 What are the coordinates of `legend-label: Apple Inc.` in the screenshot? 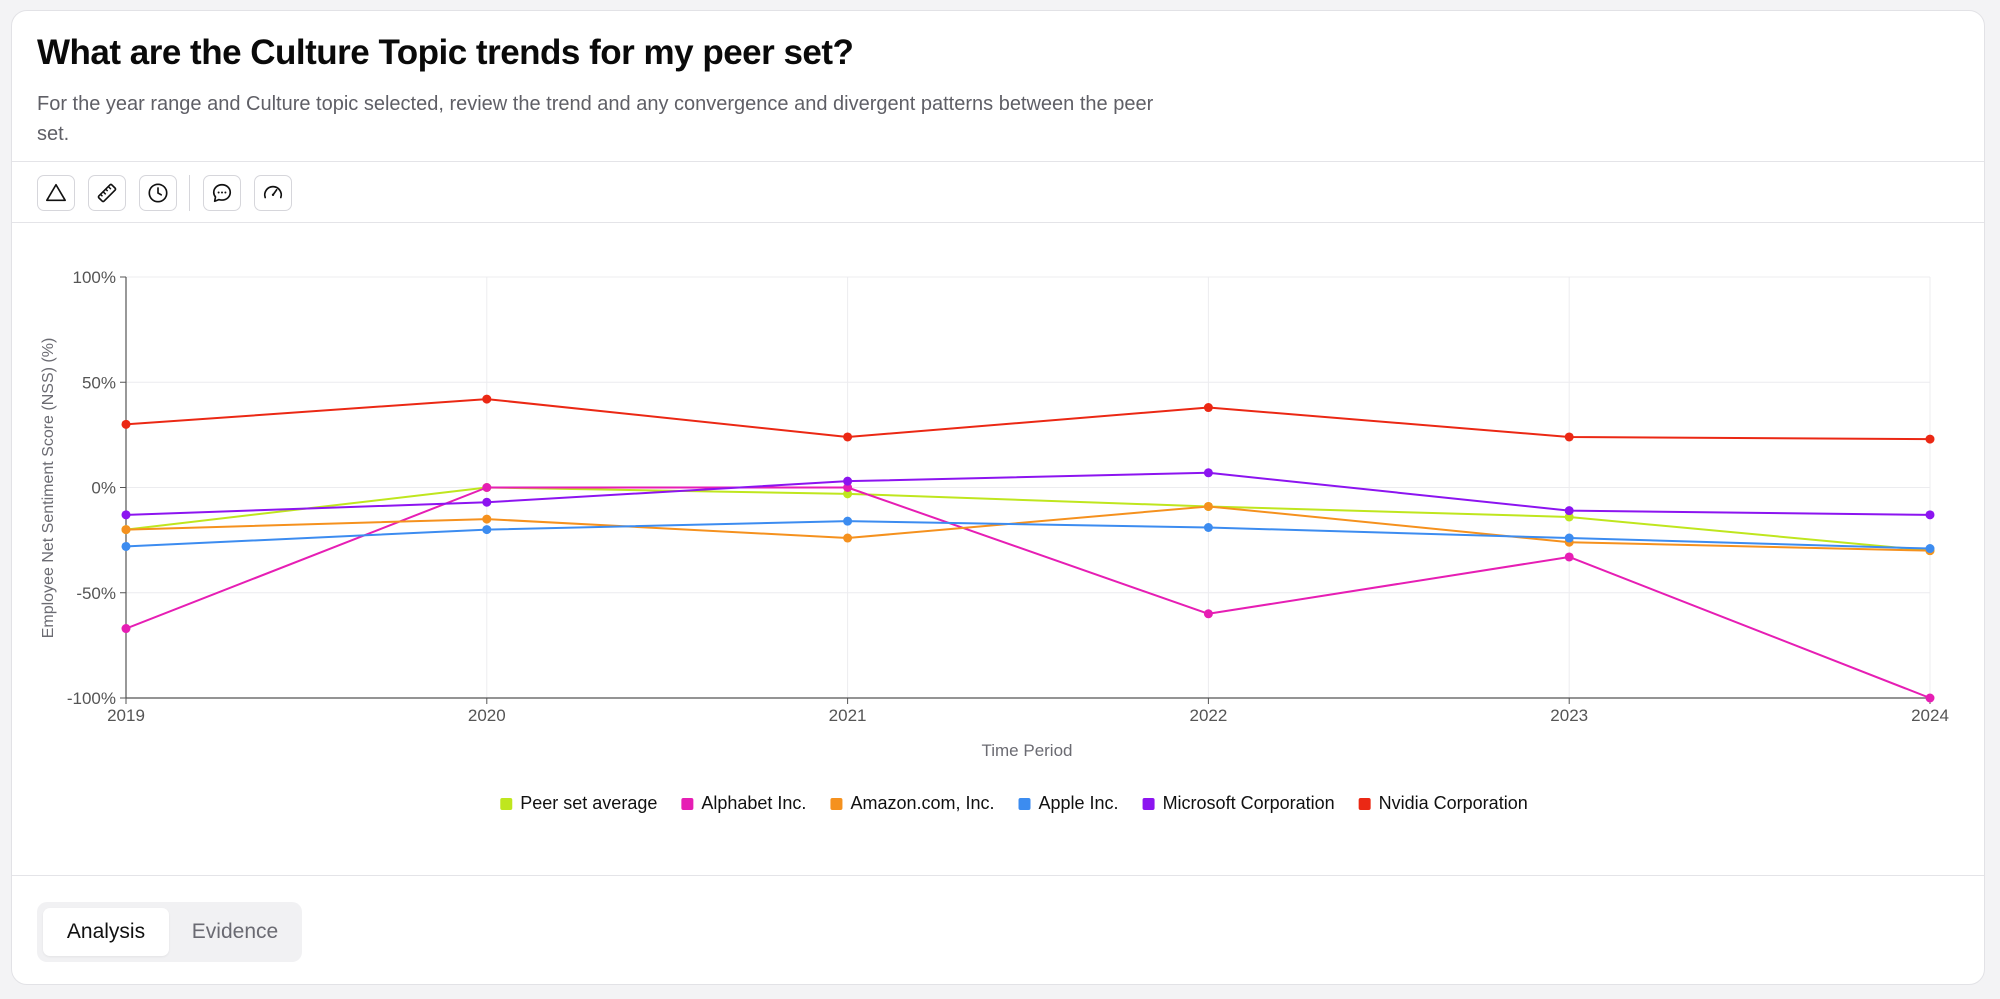 It's located at (1079, 803).